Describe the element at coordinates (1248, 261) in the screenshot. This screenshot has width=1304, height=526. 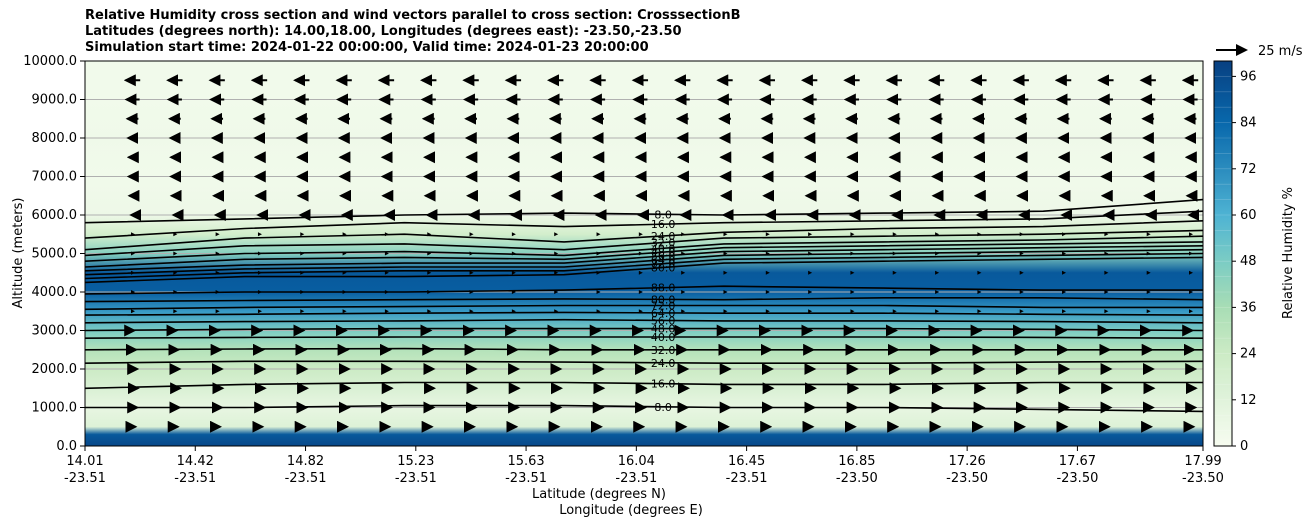
I see `colorbar-tick-label: 48` at that location.